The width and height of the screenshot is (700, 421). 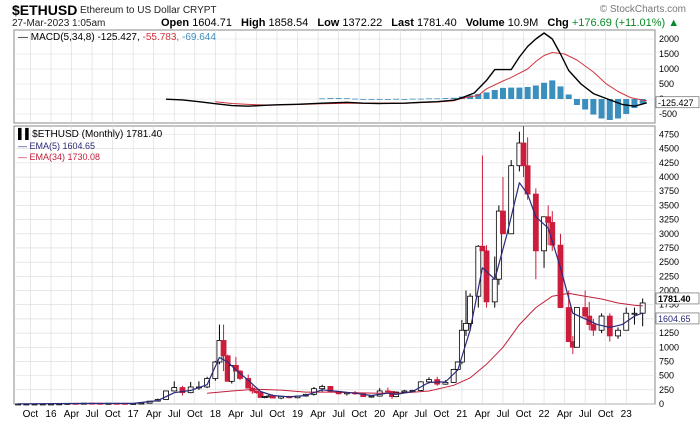 What do you see at coordinates (666, 376) in the screenshot?
I see `price-y-tick-label: 500` at bounding box center [666, 376].